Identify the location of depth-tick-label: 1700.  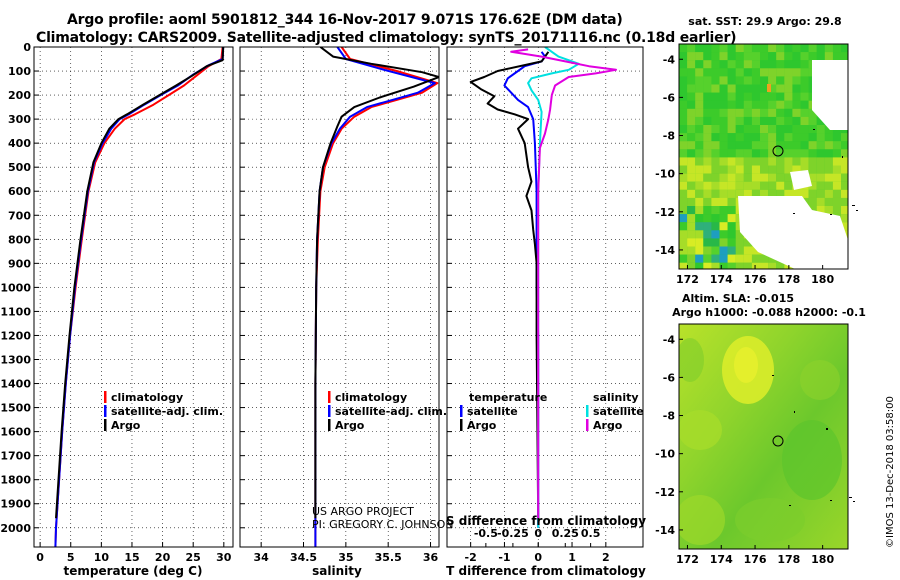
(15, 456).